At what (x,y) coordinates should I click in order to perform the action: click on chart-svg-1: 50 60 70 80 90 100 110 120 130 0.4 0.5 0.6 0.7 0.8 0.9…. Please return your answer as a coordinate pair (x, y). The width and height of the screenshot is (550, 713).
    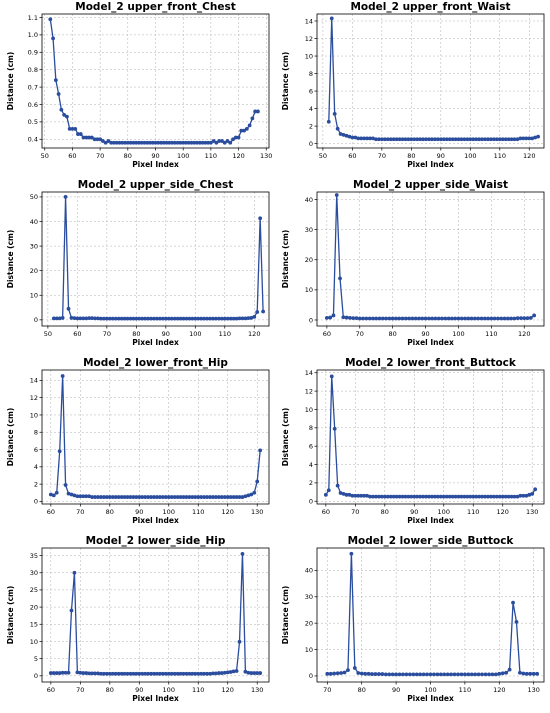
    Looking at the image, I should click on (139, 85).